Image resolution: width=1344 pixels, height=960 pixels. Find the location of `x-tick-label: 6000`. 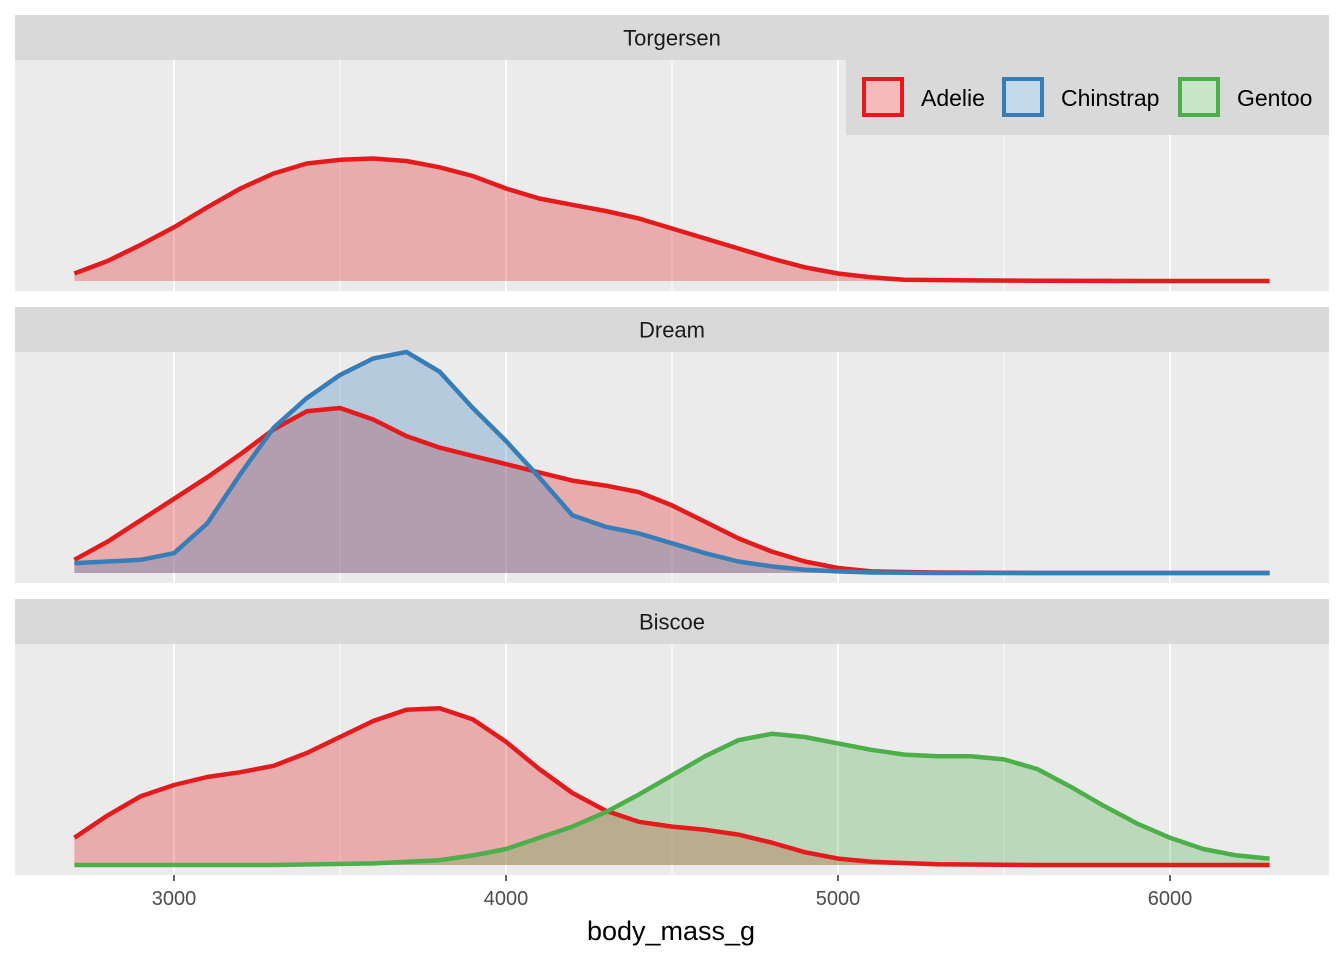

x-tick-label: 6000 is located at coordinates (1170, 899).